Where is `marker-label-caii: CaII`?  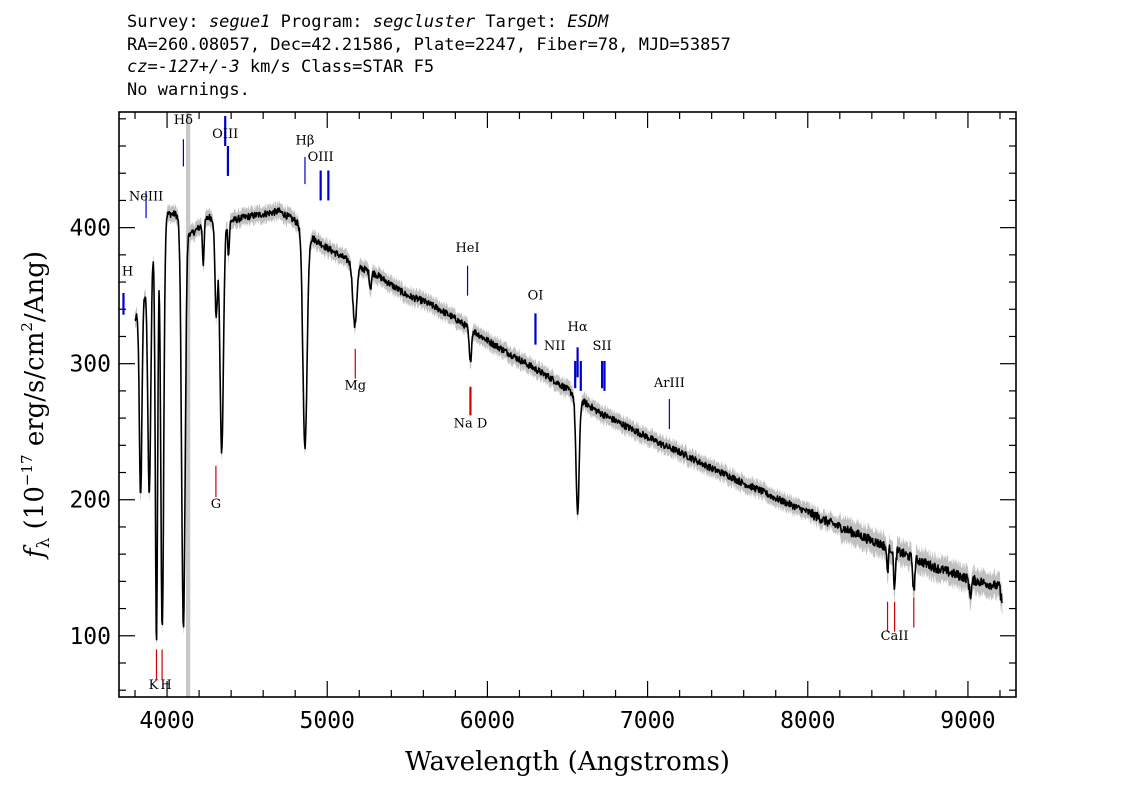 marker-label-caii: CaII is located at coordinates (895, 636).